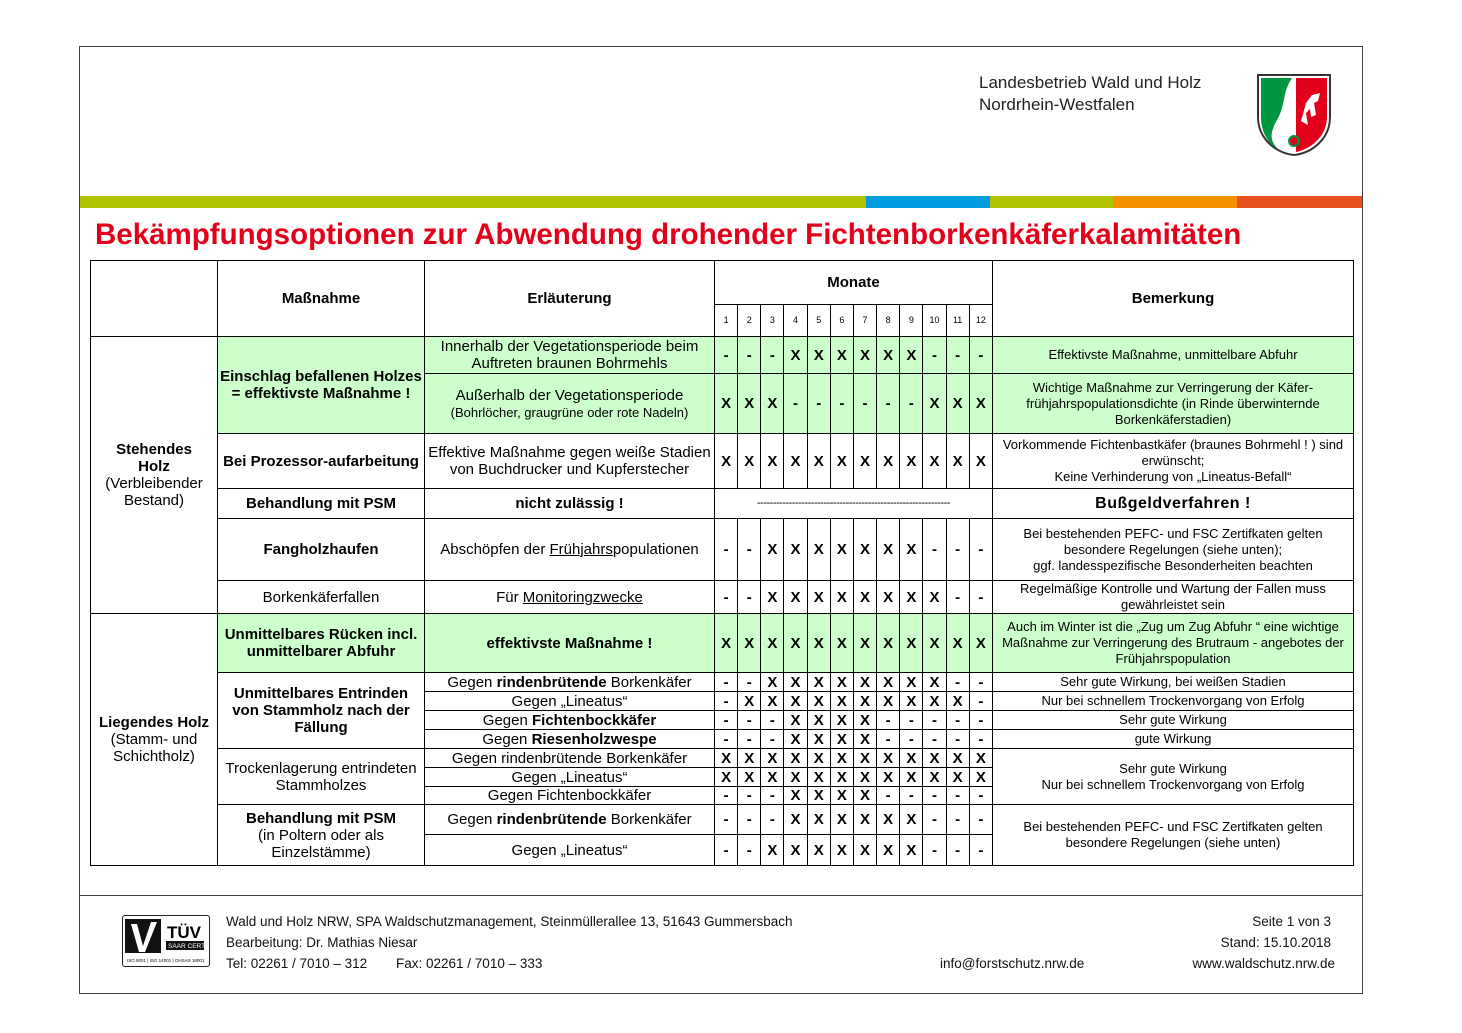 The width and height of the screenshot is (1462, 1033). I want to click on bemerkung-cell: Bußgeldverfahren !, so click(1173, 503).